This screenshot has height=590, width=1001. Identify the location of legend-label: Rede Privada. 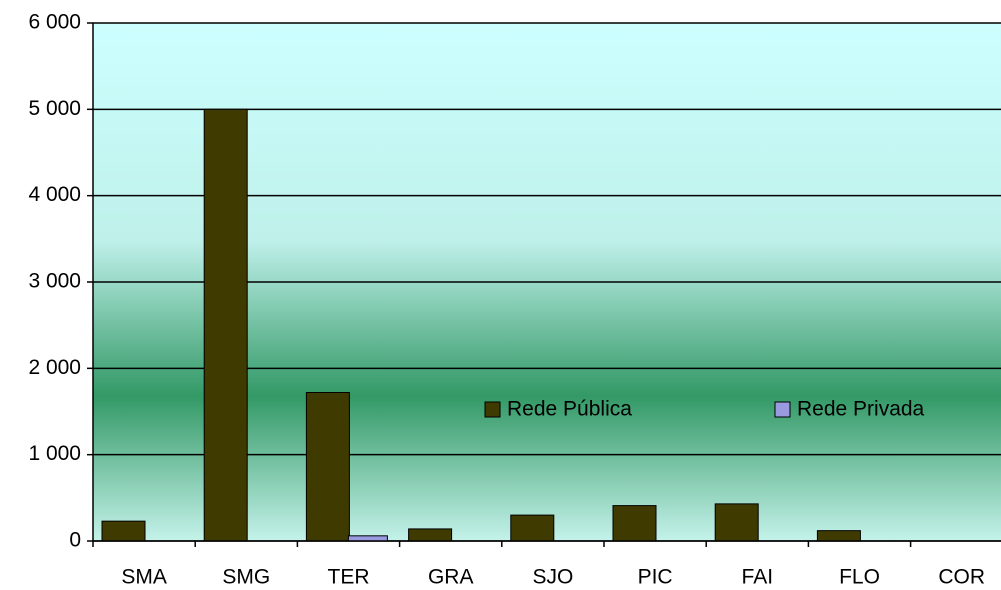
(861, 409).